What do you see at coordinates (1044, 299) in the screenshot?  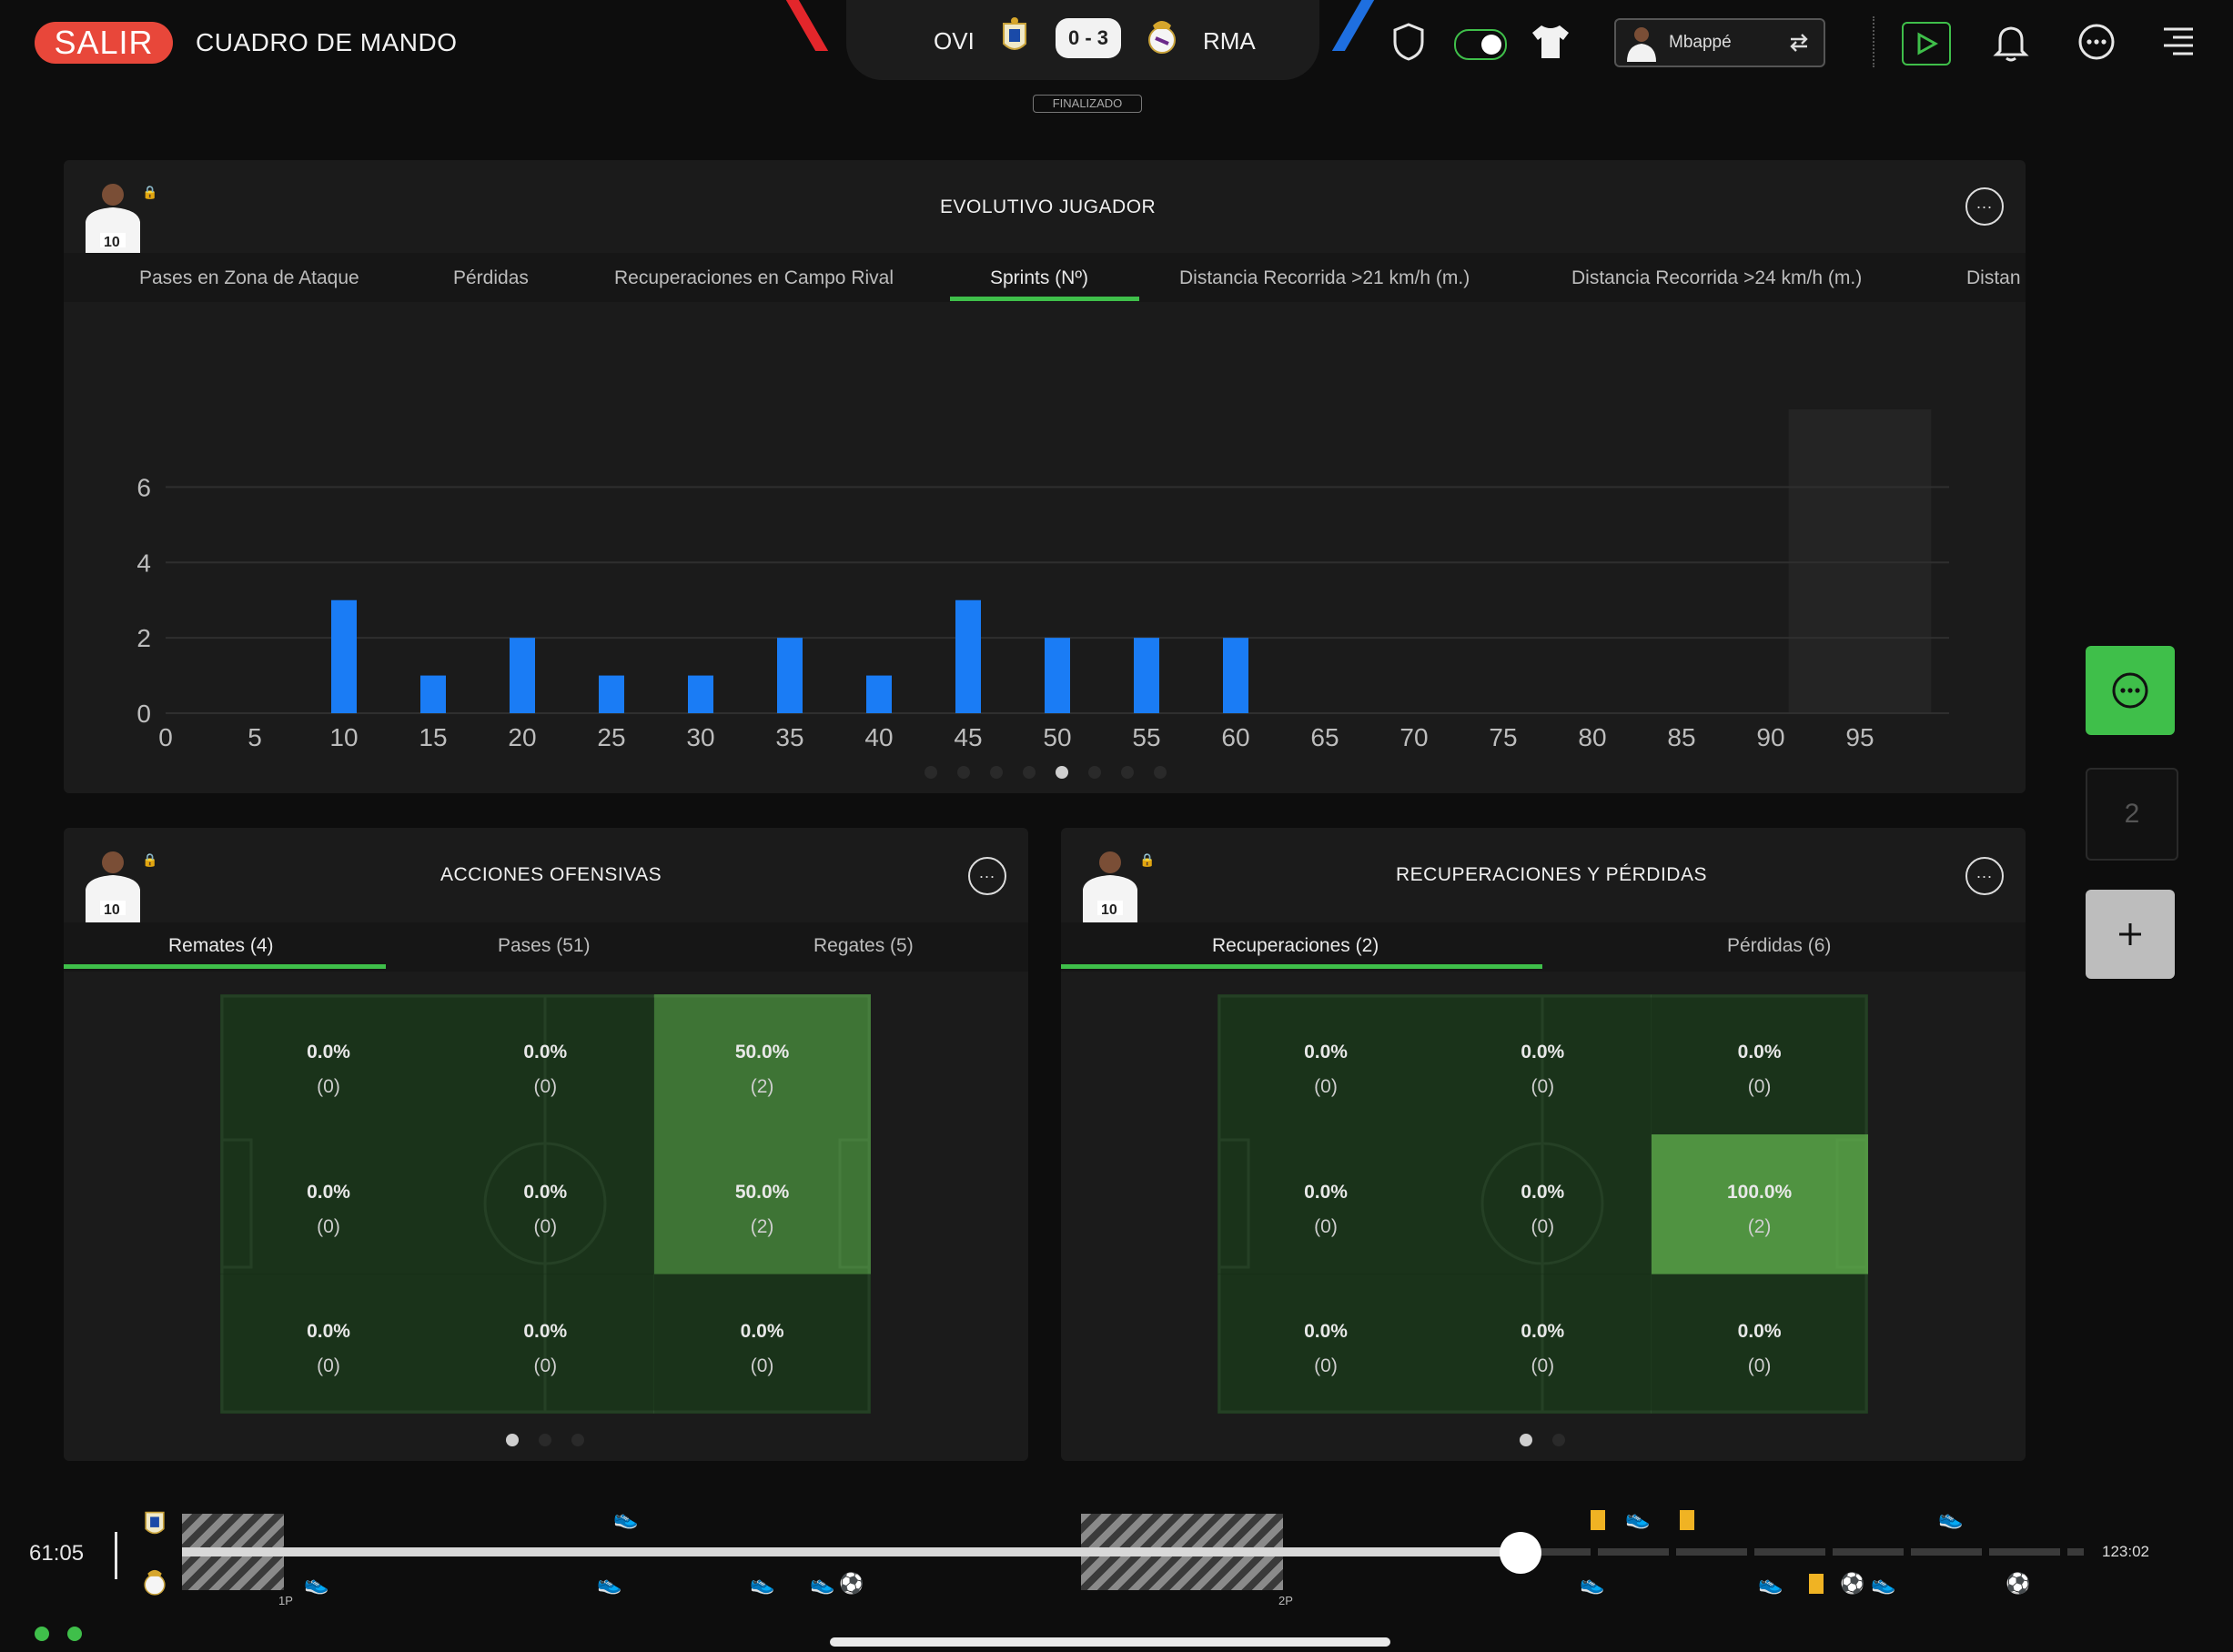 I see `active-tab-indicator` at bounding box center [1044, 299].